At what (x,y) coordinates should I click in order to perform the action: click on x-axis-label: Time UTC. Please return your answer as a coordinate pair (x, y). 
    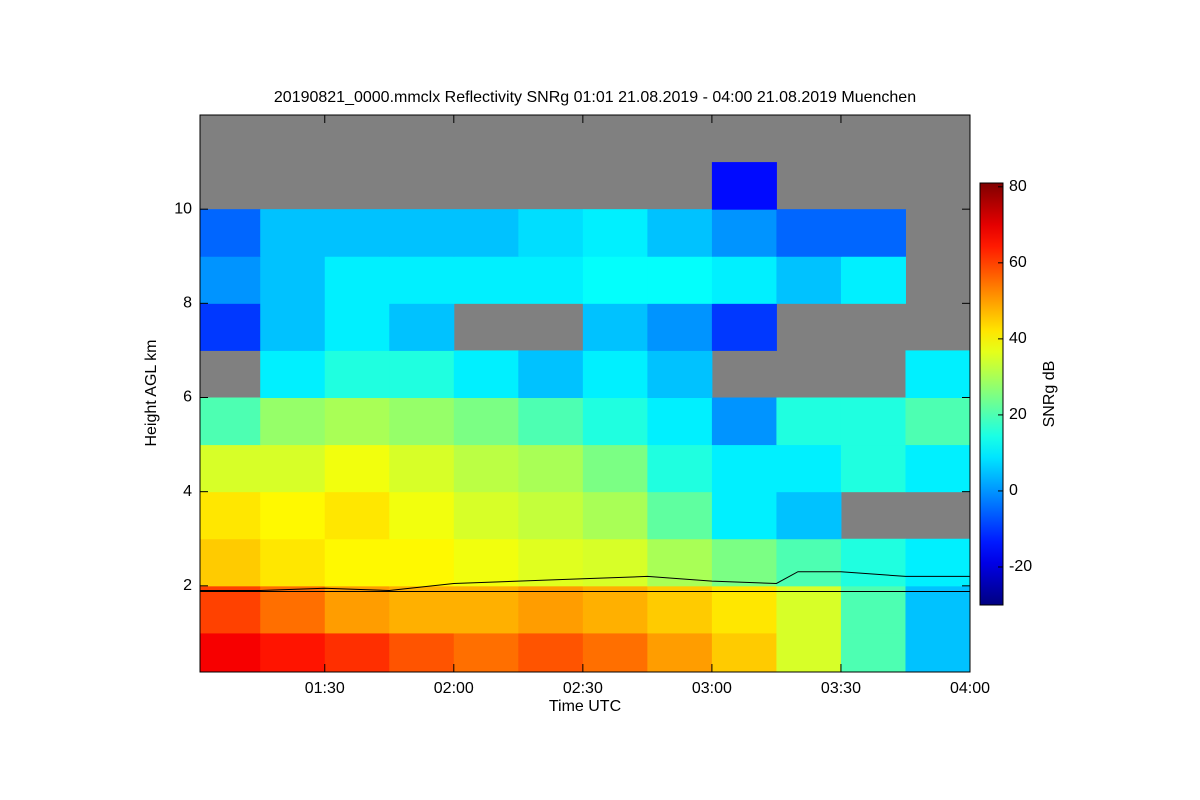
    Looking at the image, I should click on (585, 706).